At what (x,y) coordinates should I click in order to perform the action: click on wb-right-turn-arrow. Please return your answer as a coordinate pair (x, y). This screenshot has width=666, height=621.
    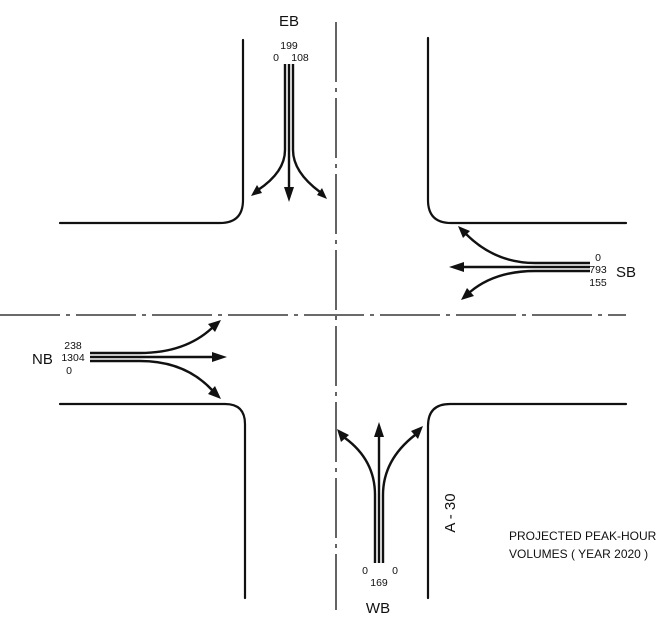
    Looking at the image, I should click on (398, 465).